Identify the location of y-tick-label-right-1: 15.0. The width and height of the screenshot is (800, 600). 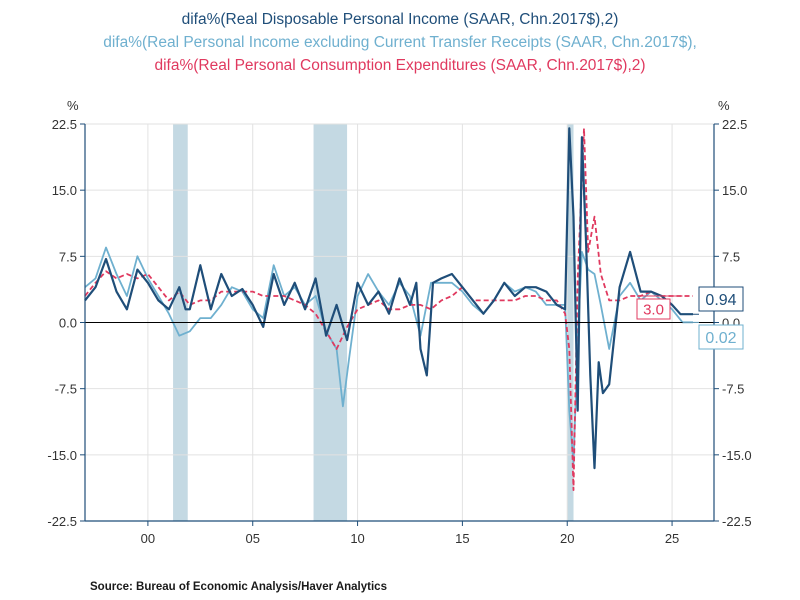
(734, 190).